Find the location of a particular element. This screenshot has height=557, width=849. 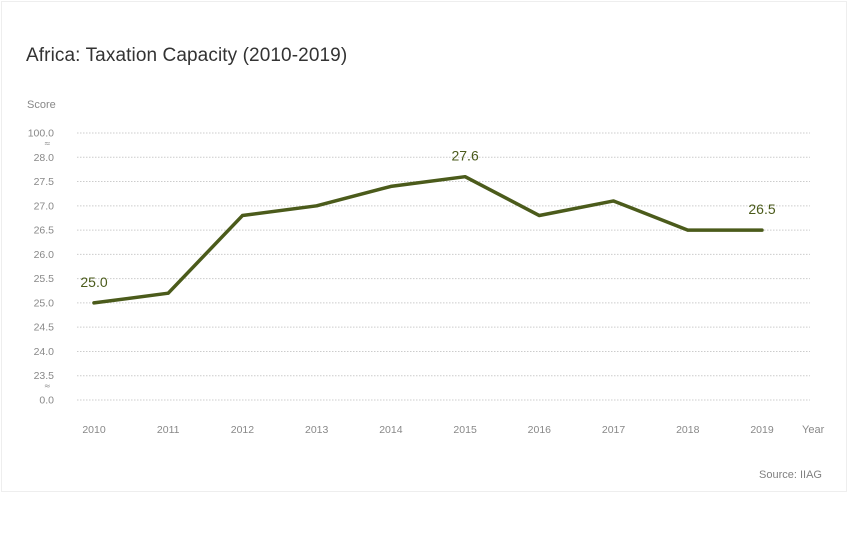

data-label: 27.6 is located at coordinates (464, 156).